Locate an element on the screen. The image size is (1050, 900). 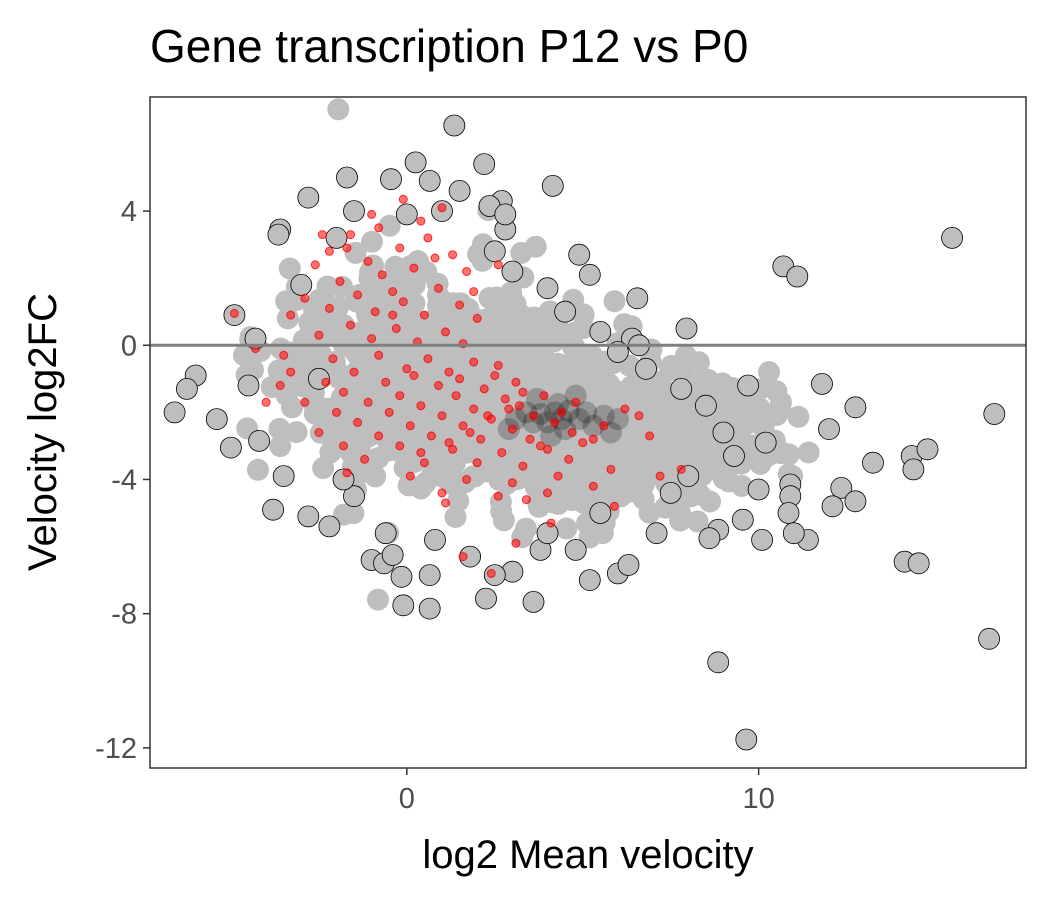
y-tick-label: -8 is located at coordinates (124, 615).